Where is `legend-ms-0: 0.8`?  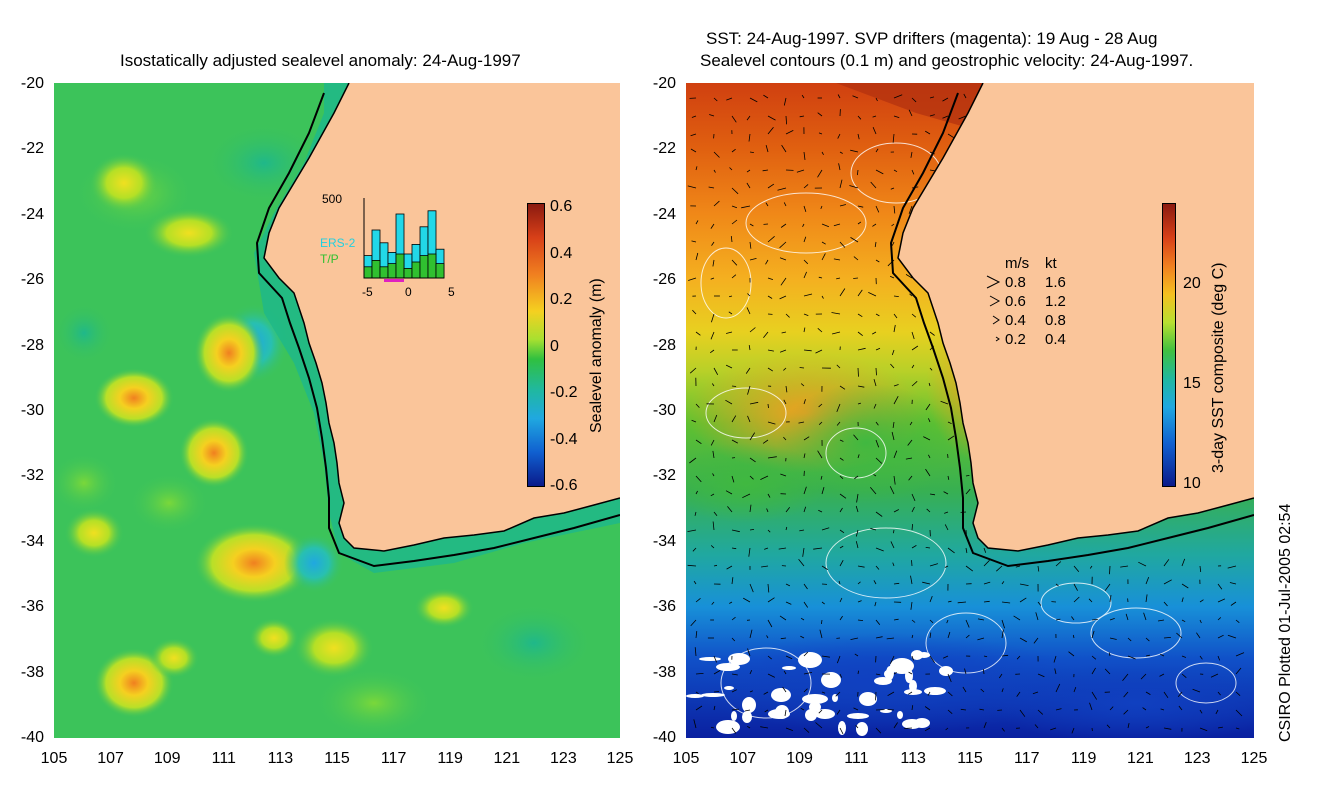 legend-ms-0: 0.8 is located at coordinates (1015, 282).